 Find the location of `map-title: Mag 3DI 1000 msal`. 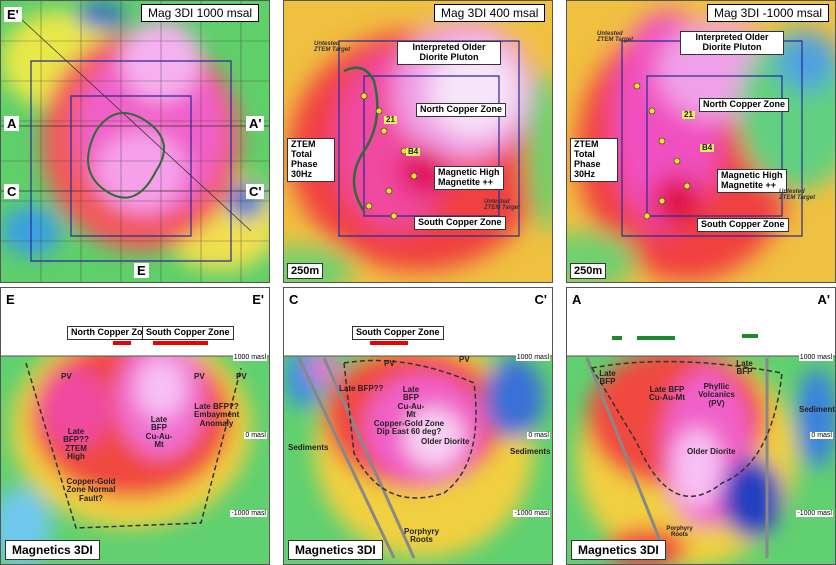

map-title: Mag 3DI 1000 msal is located at coordinates (200, 13).